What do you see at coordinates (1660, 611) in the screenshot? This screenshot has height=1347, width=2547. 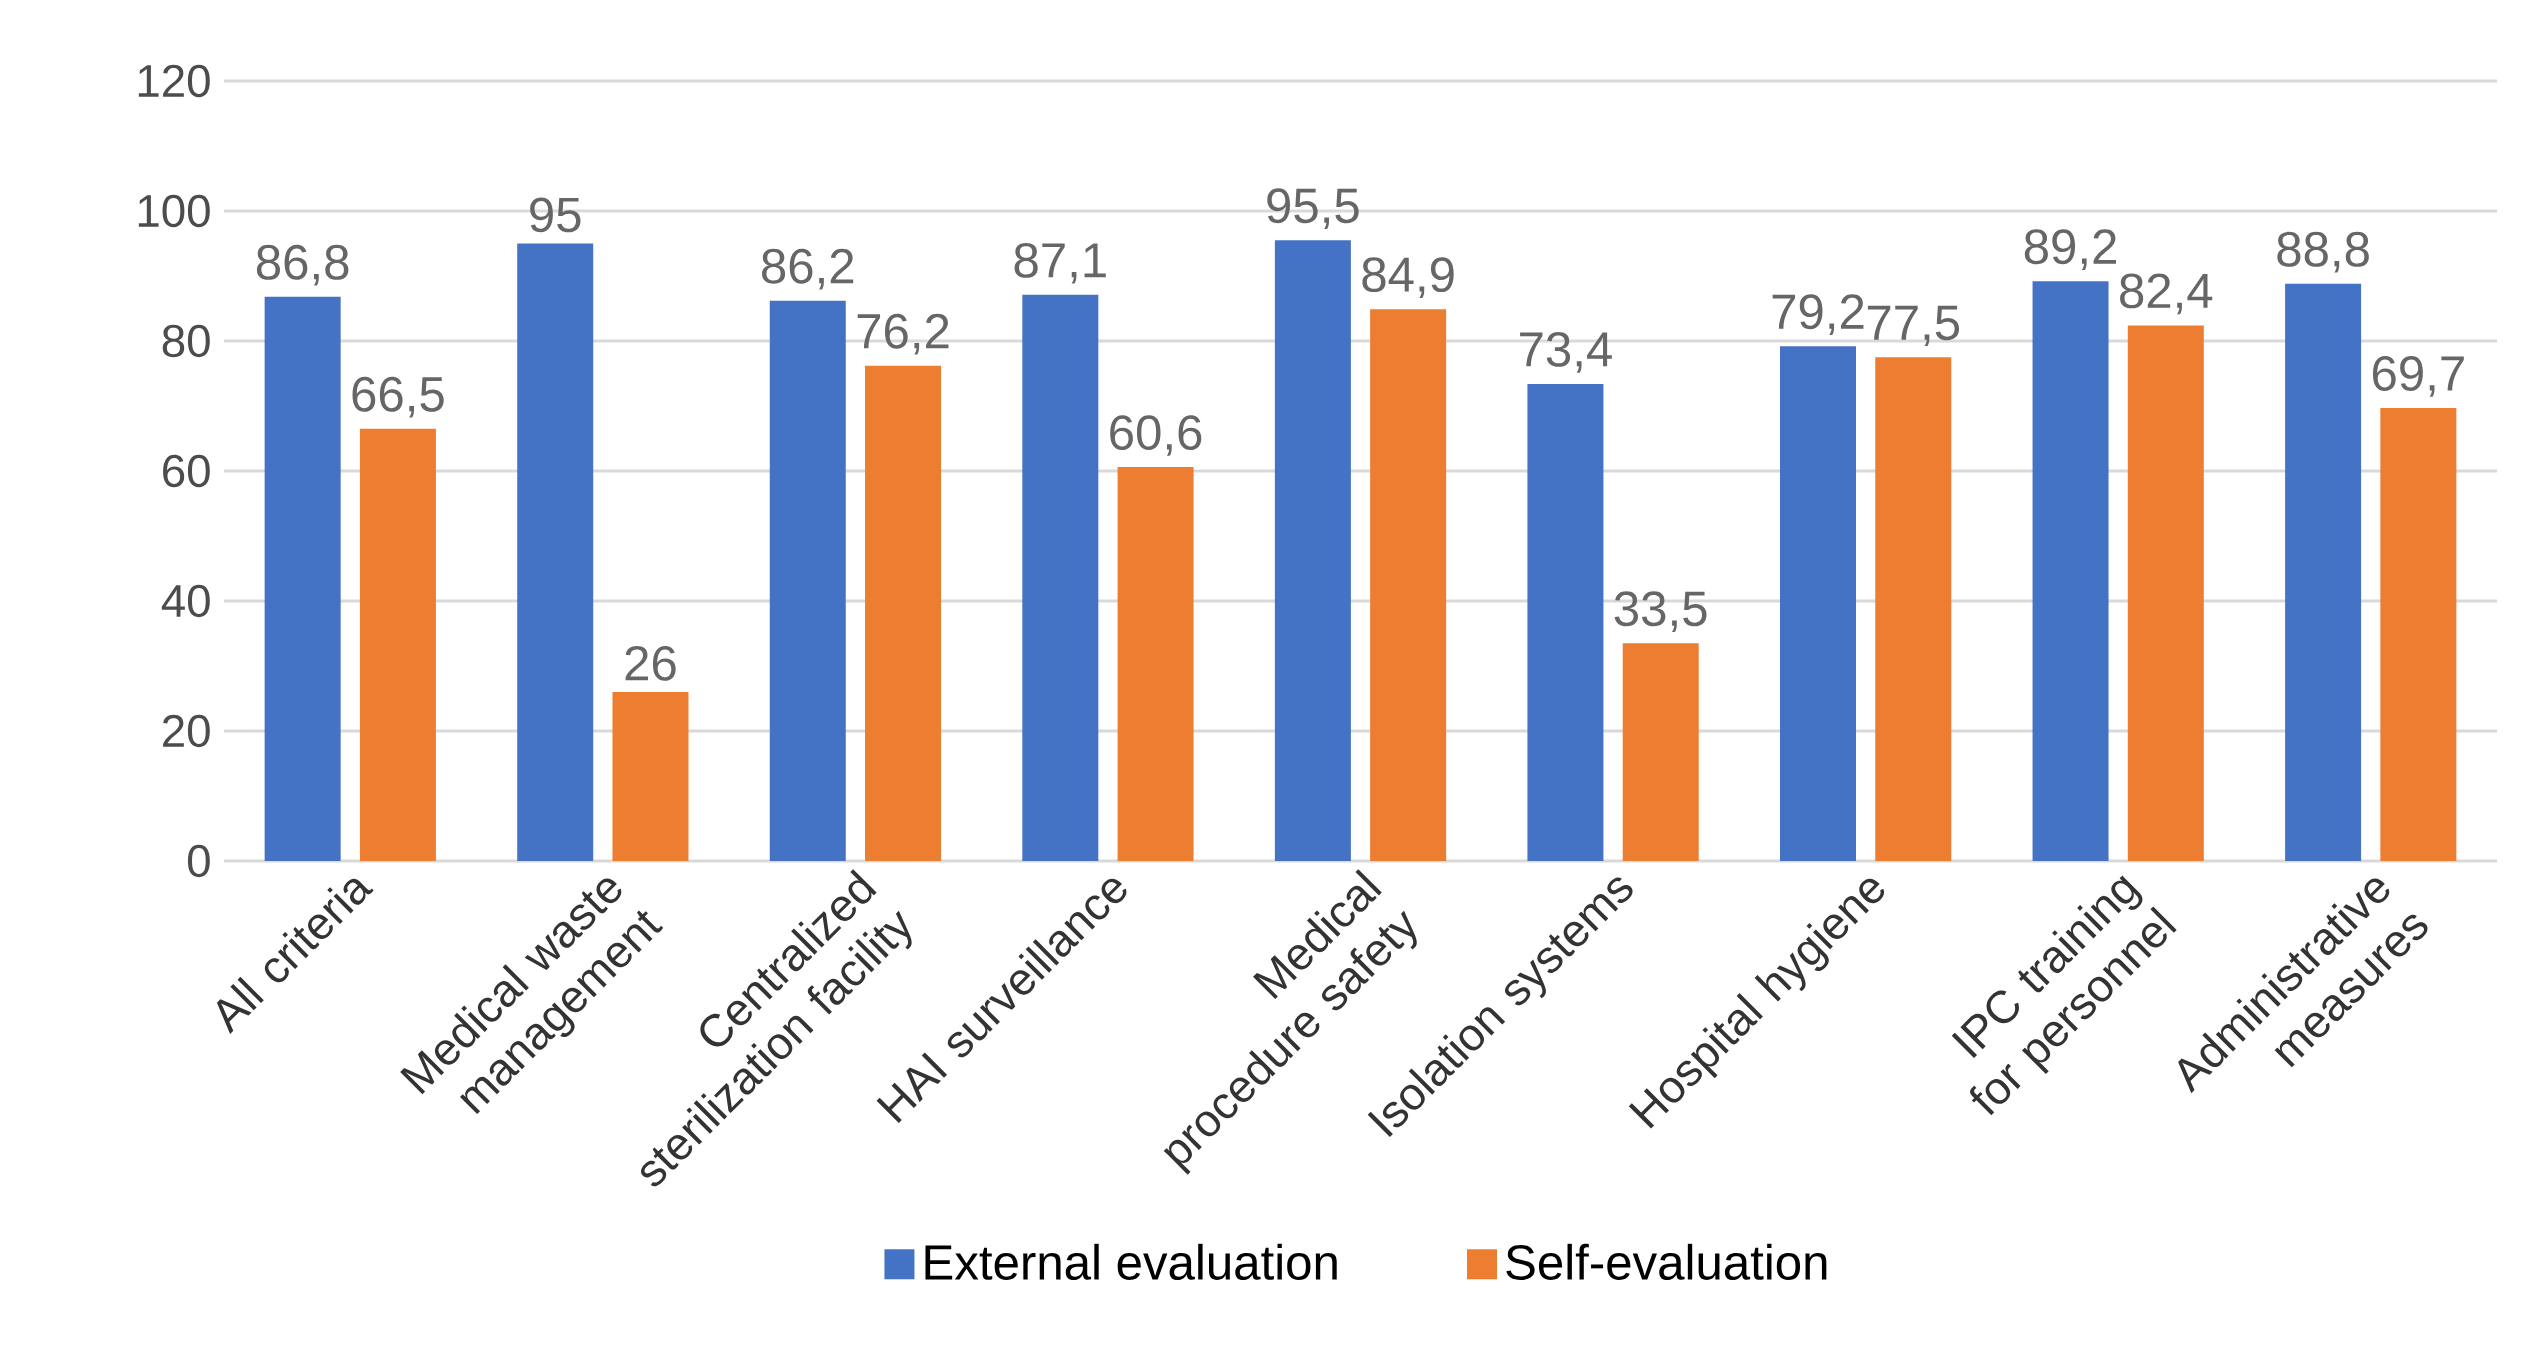 I see `data-label: 33,5` at bounding box center [1660, 611].